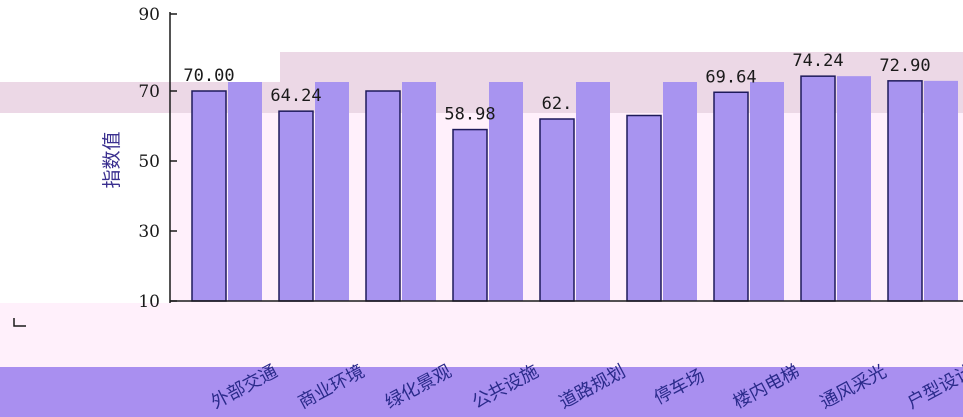  What do you see at coordinates (19, 322) in the screenshot?
I see `corner-mark` at bounding box center [19, 322].